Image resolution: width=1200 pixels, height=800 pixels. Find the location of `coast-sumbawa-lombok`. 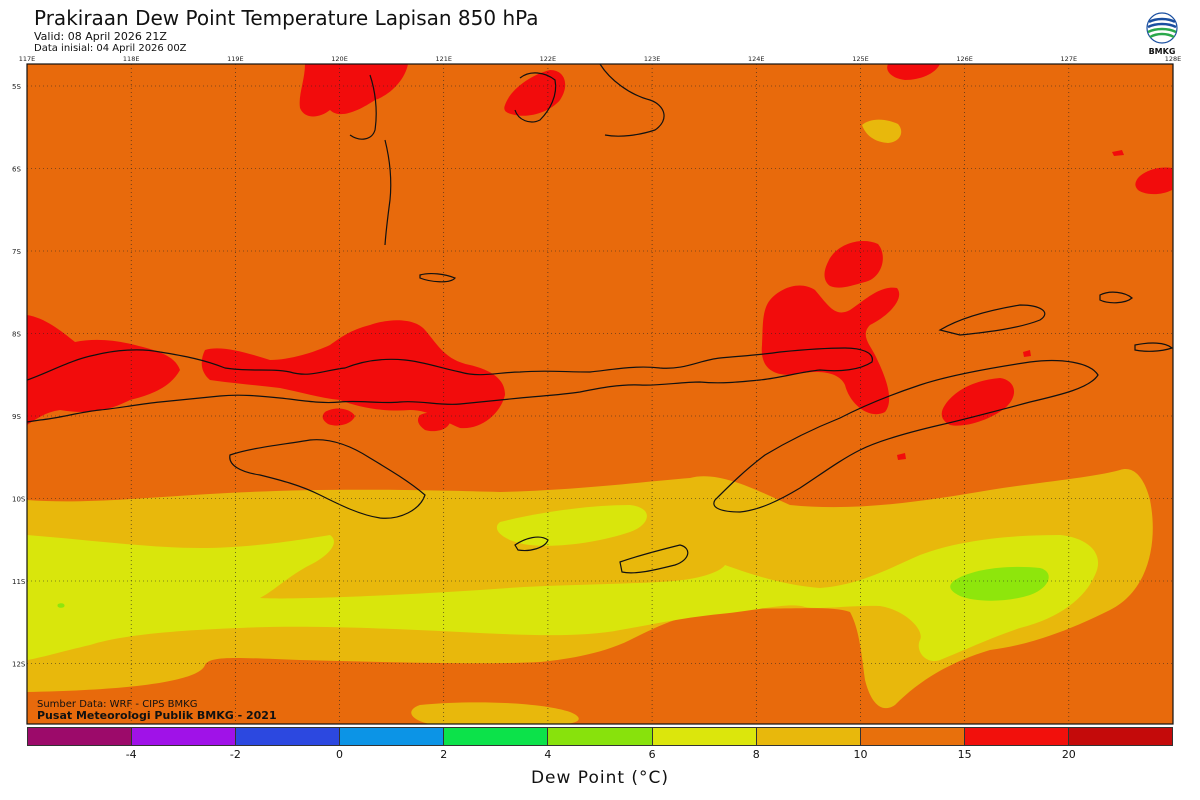

coast-sumbawa-lombok is located at coordinates (450, 385).